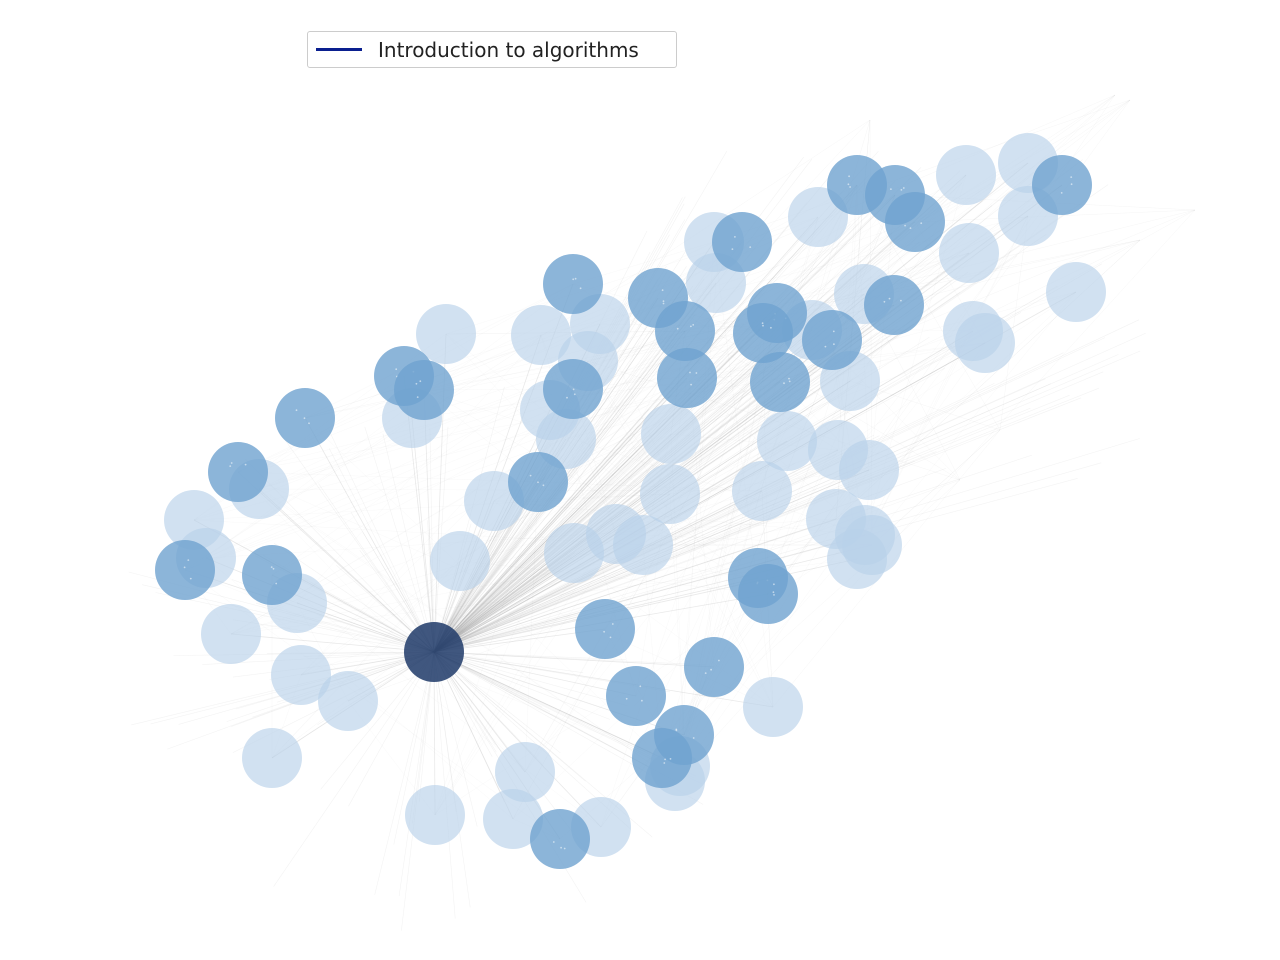  What do you see at coordinates (492, 49) in the screenshot?
I see `legend: Introduction to algorithms` at bounding box center [492, 49].